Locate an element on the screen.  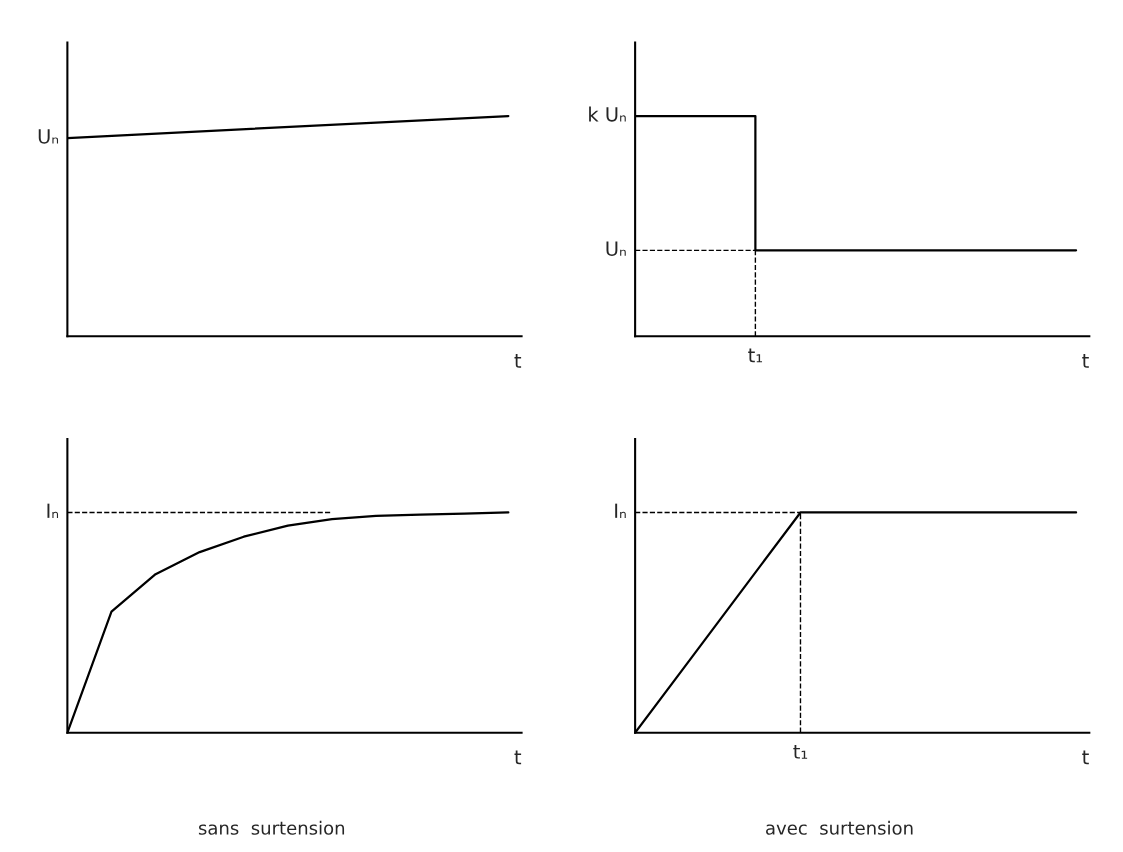
text: sans surtension is located at coordinates (271, 827).